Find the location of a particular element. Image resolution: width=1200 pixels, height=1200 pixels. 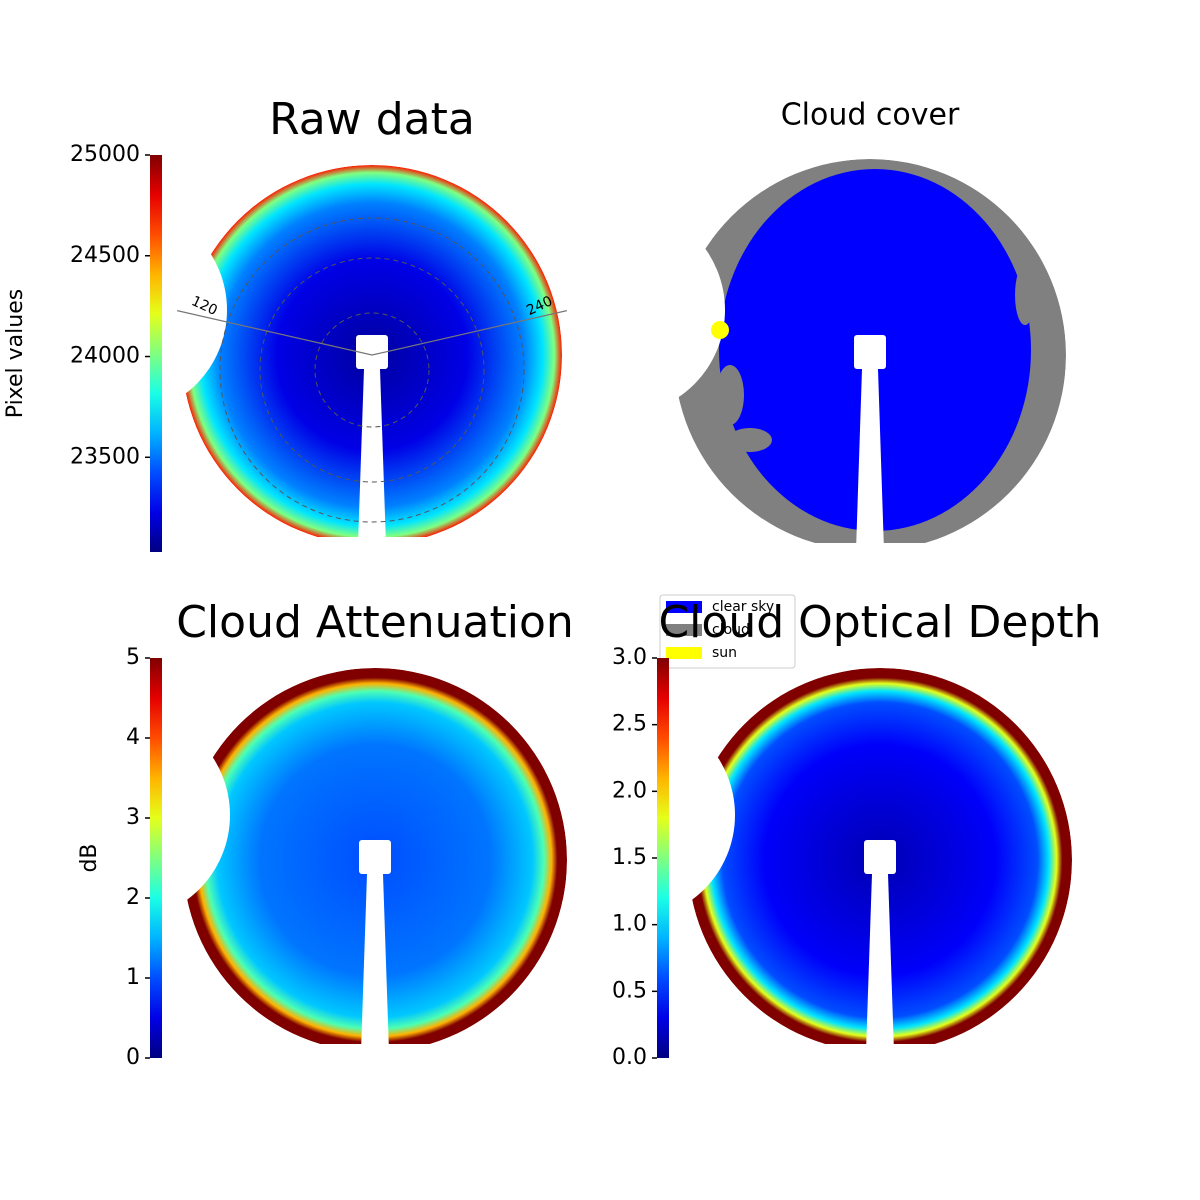

colorbar-tick-label: 24000 is located at coordinates (105, 356).